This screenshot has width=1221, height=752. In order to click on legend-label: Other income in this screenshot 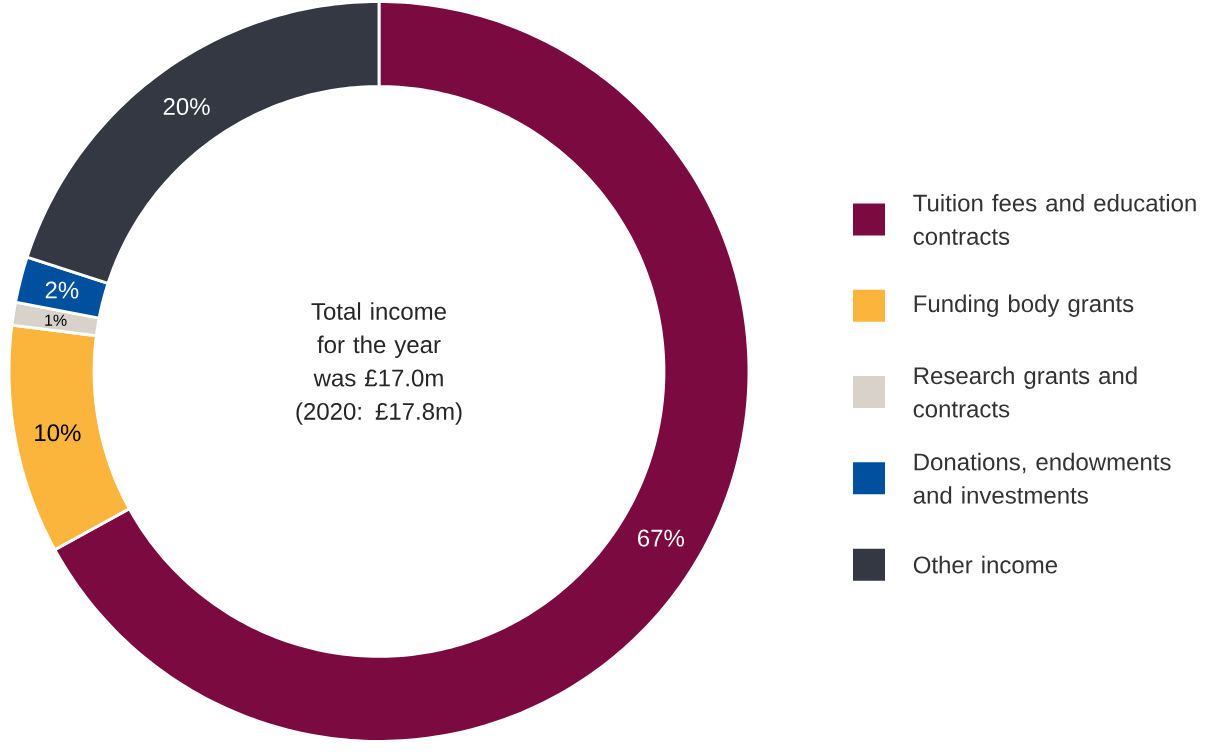, I will do `click(985, 564)`.